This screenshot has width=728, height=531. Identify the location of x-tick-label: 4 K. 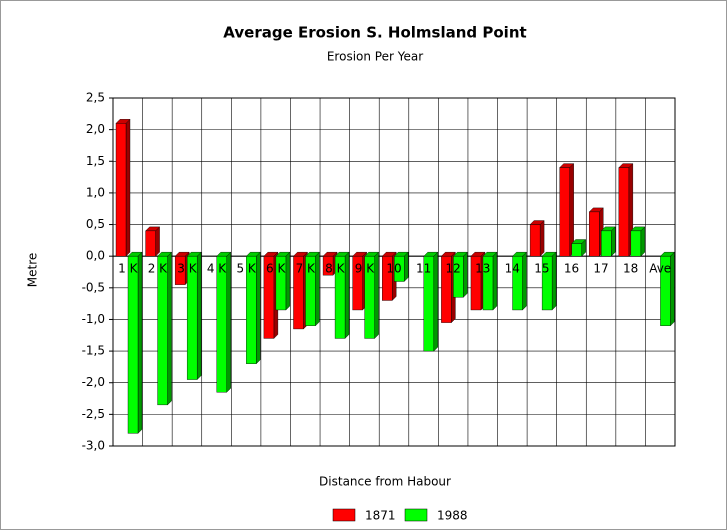
(217, 269).